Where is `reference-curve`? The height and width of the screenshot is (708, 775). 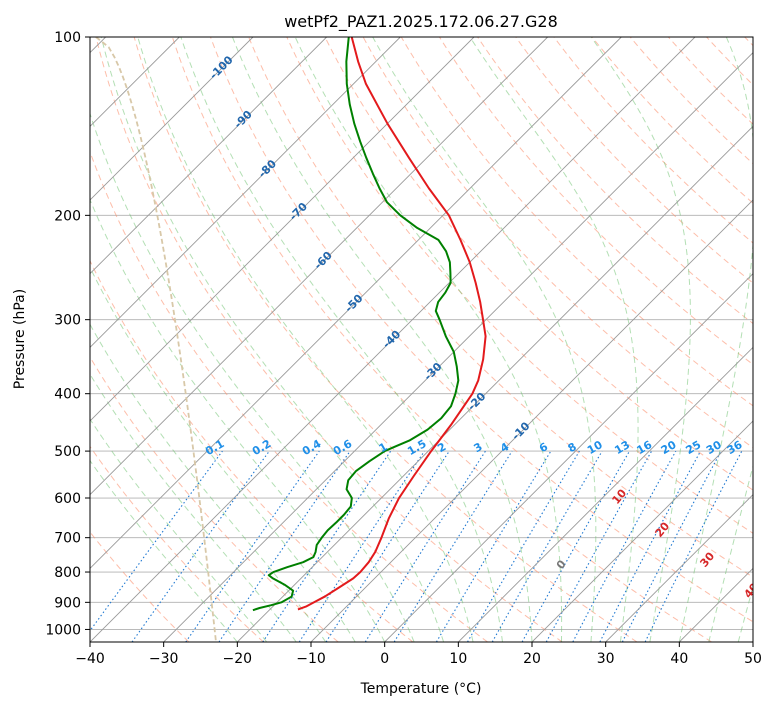 reference-curve is located at coordinates (156, 339).